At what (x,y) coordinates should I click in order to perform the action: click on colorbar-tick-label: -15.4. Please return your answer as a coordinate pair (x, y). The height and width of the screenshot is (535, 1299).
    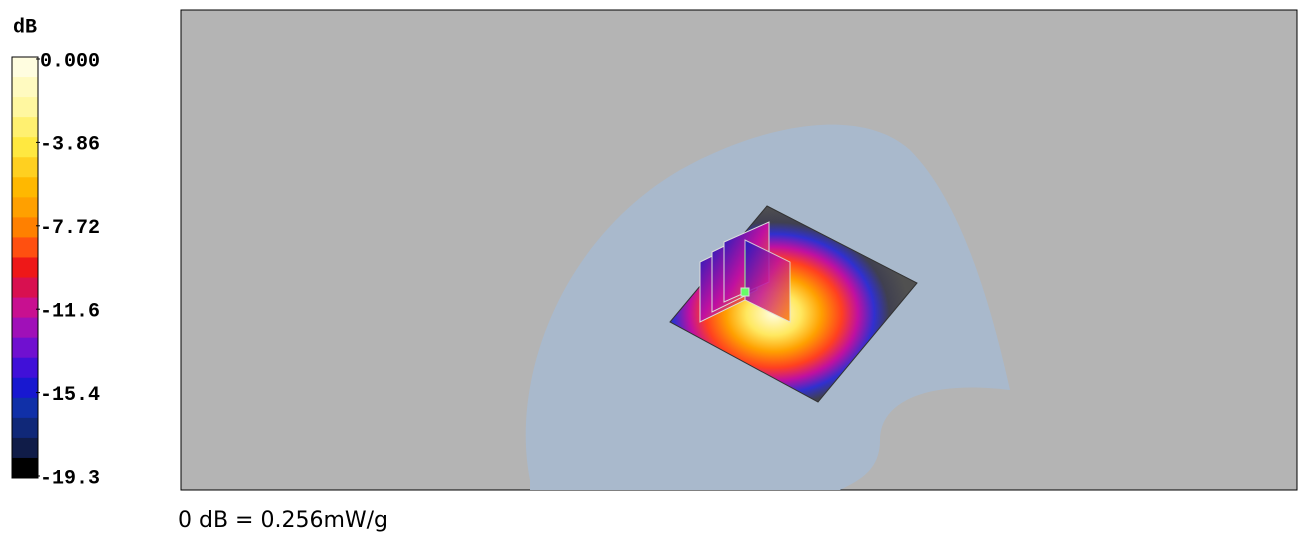
    Looking at the image, I should click on (70, 395).